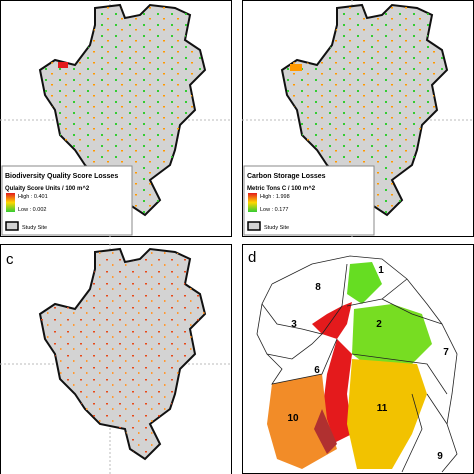 Image resolution: width=474 pixels, height=474 pixels. Describe the element at coordinates (33, 197) in the screenshot. I see `legend-high: High : 0.401` at that location.